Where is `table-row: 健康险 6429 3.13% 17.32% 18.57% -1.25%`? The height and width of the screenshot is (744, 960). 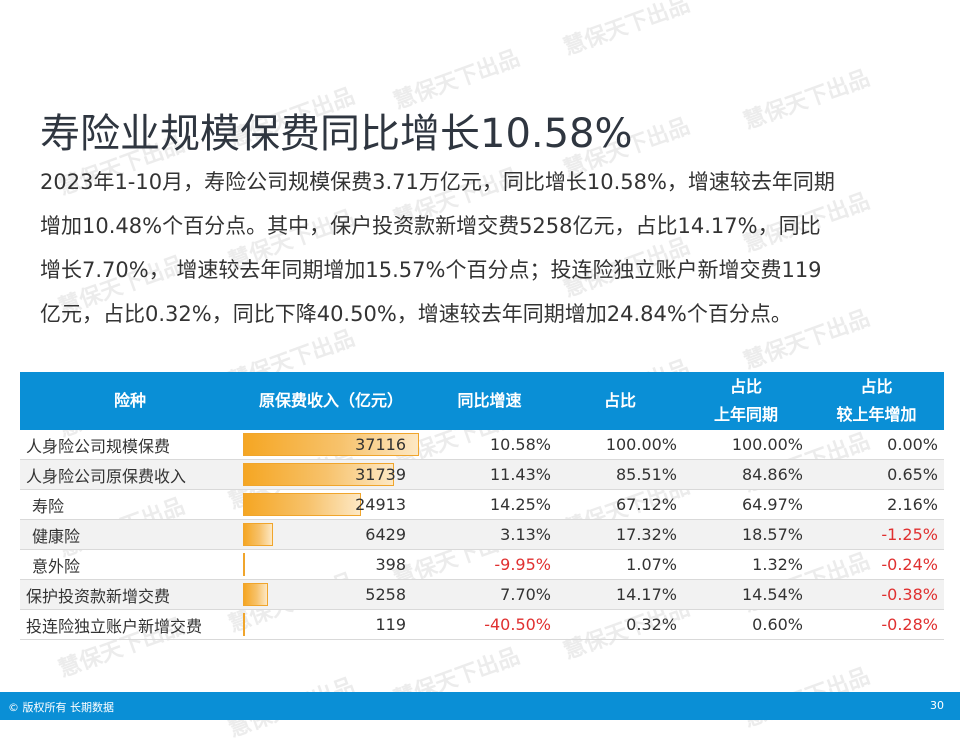
table-row: 健康险 6429 3.13% 17.32% 18.57% -1.25% is located at coordinates (482, 534).